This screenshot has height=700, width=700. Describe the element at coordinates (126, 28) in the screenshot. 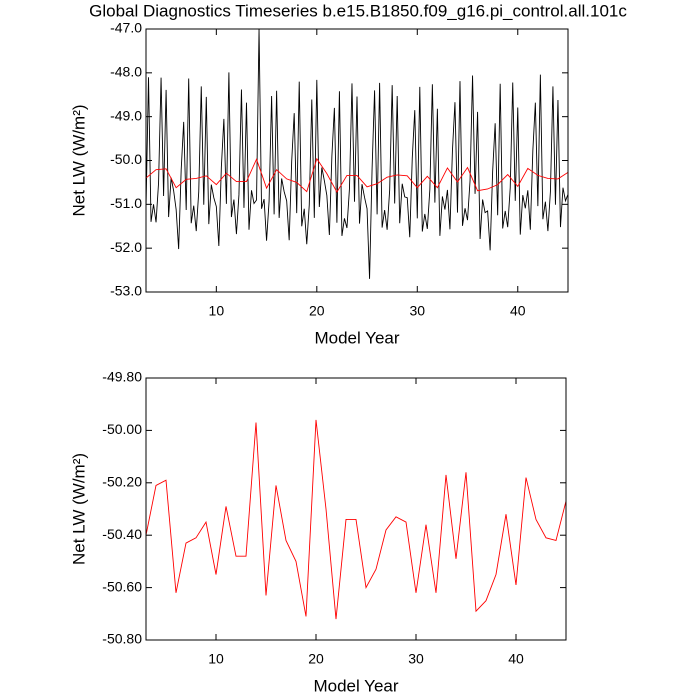

I see `y-tick-label: -47.0` at that location.